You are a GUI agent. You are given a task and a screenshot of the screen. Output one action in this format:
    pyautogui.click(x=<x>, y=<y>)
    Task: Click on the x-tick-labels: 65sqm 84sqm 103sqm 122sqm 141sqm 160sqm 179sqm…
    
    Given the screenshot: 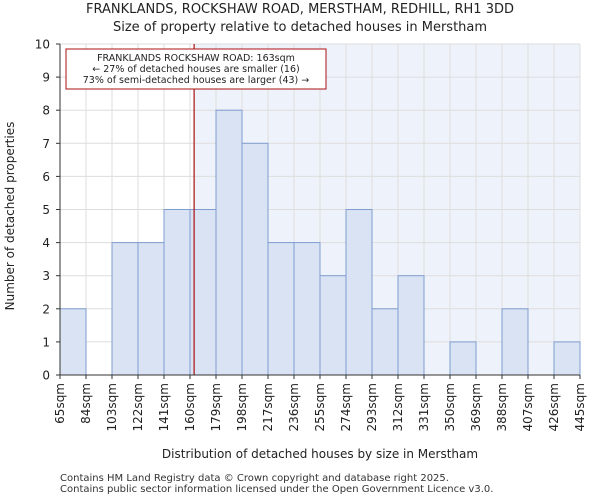 What is the action you would take?
    pyautogui.click(x=320, y=403)
    